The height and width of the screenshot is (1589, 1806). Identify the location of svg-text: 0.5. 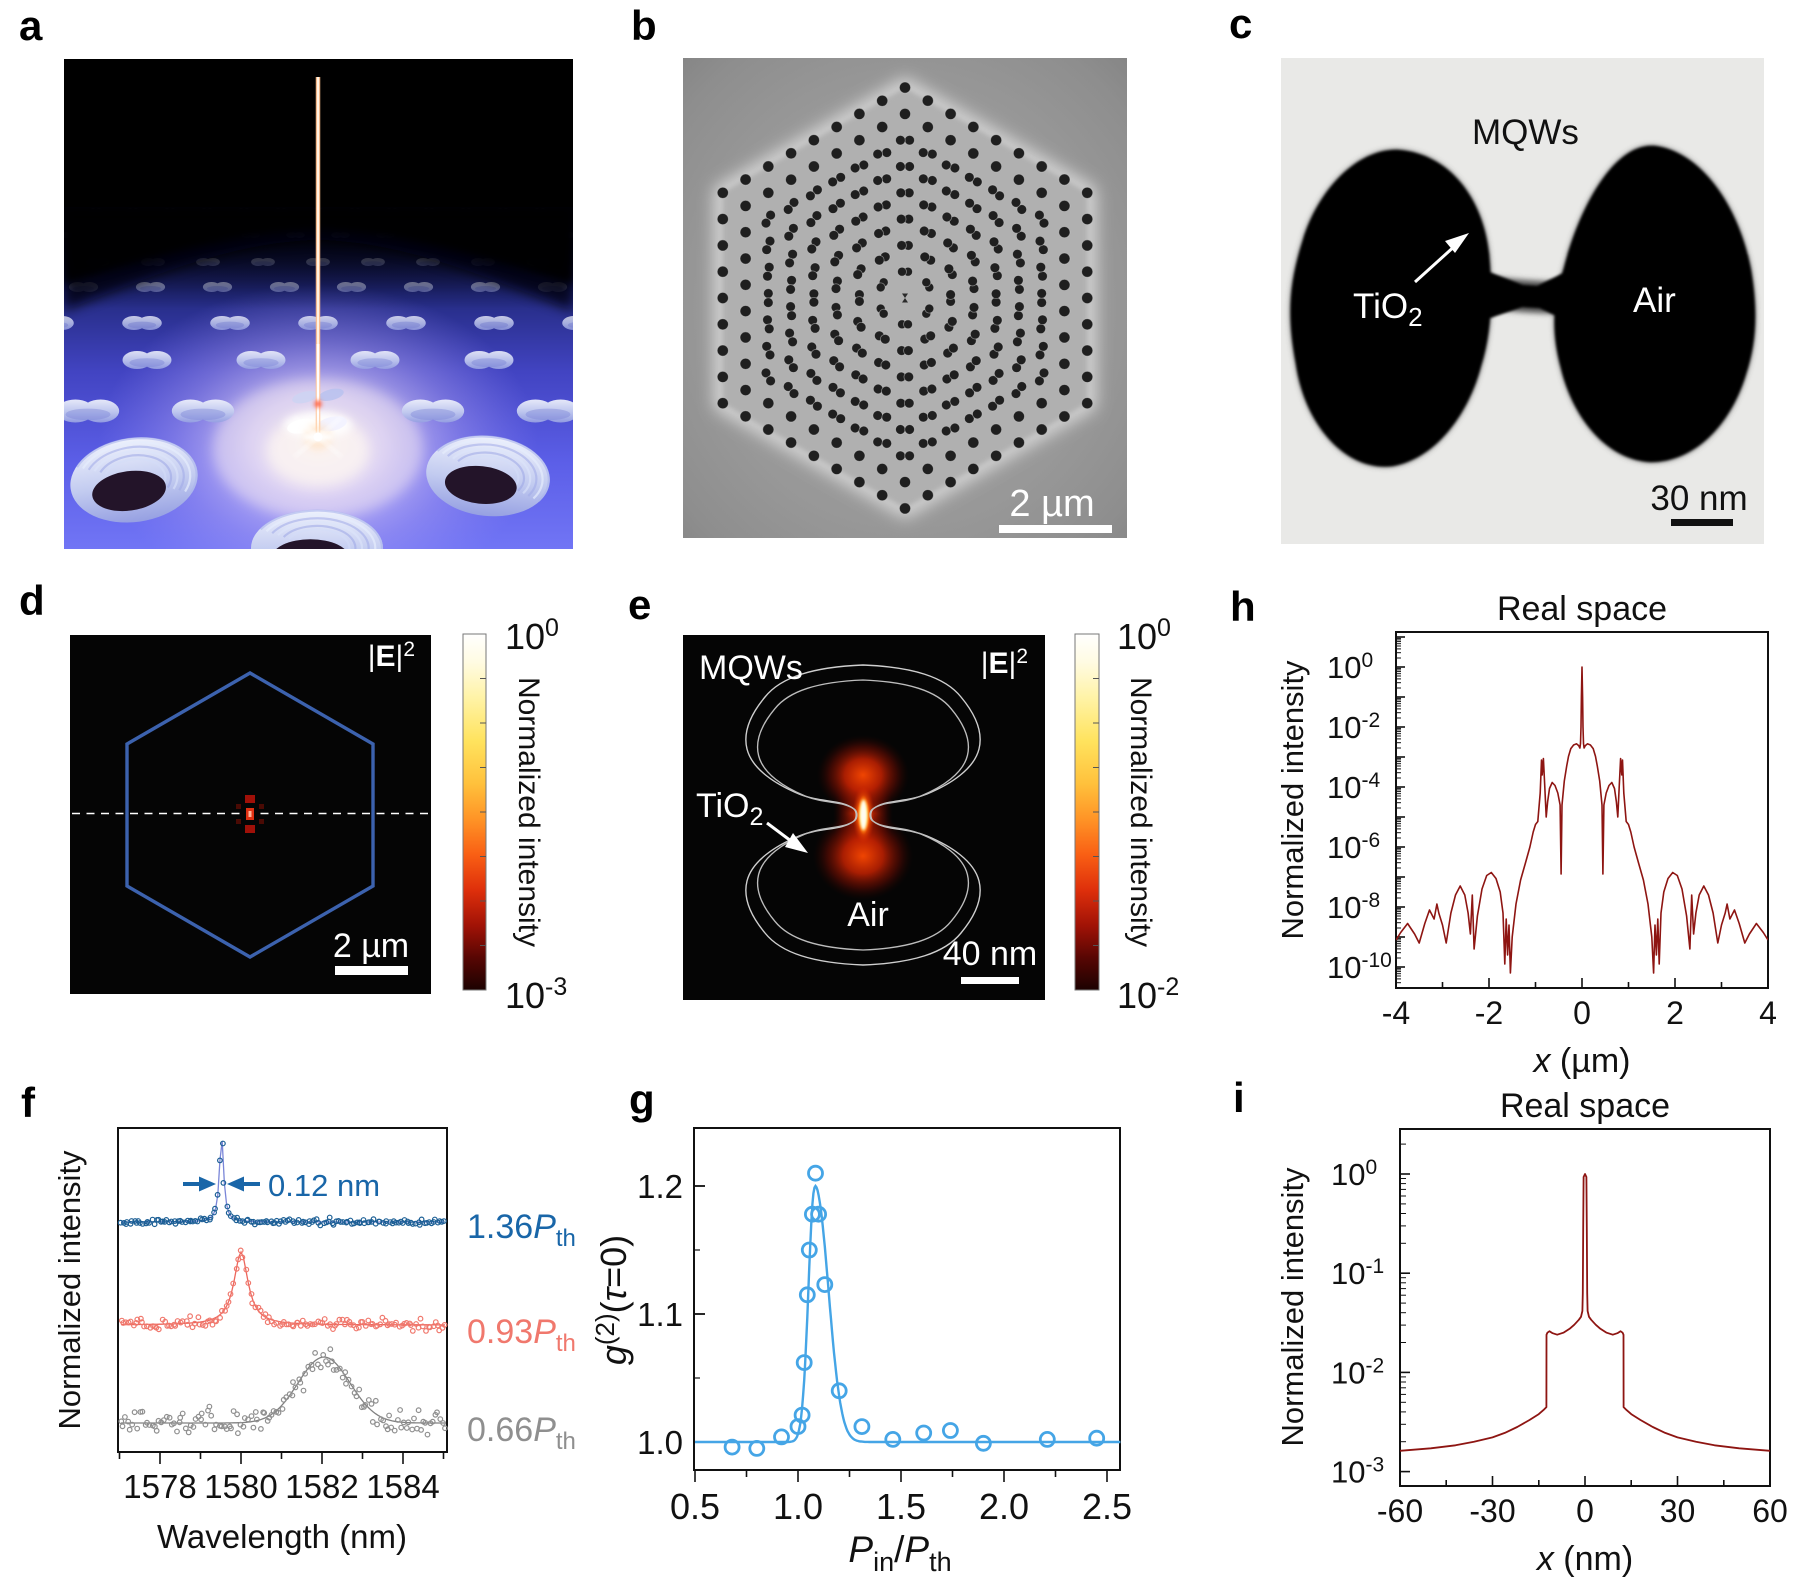
(695, 1506).